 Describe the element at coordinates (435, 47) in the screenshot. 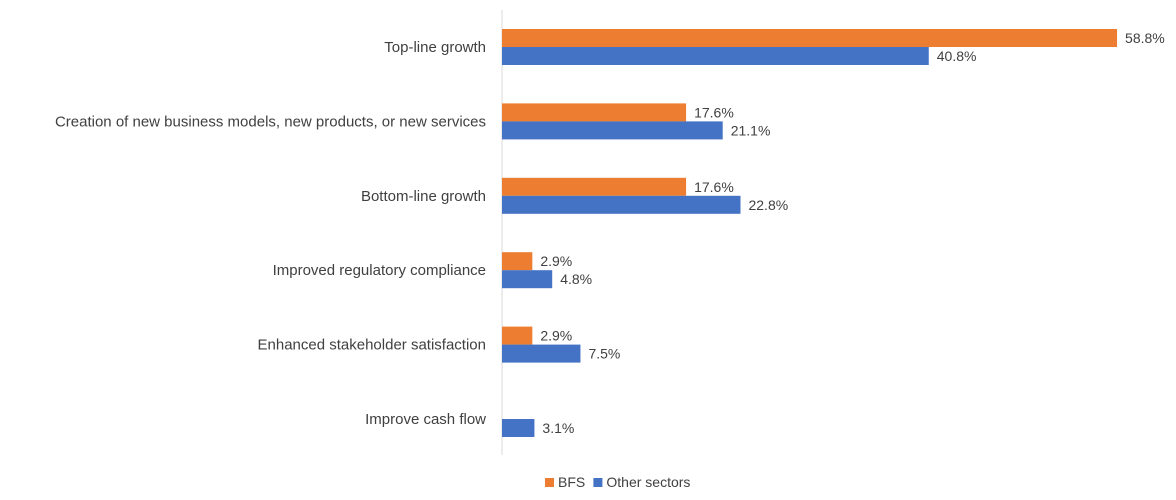

I see `category-label: Top-line growth` at that location.